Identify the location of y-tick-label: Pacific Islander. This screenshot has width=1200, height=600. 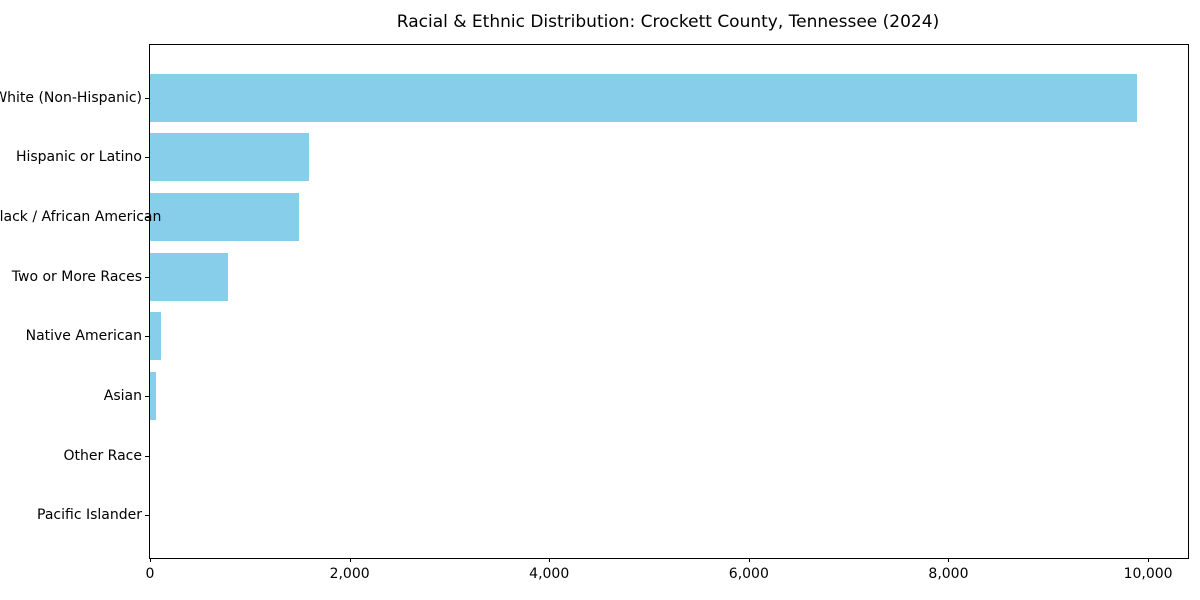
(89, 515).